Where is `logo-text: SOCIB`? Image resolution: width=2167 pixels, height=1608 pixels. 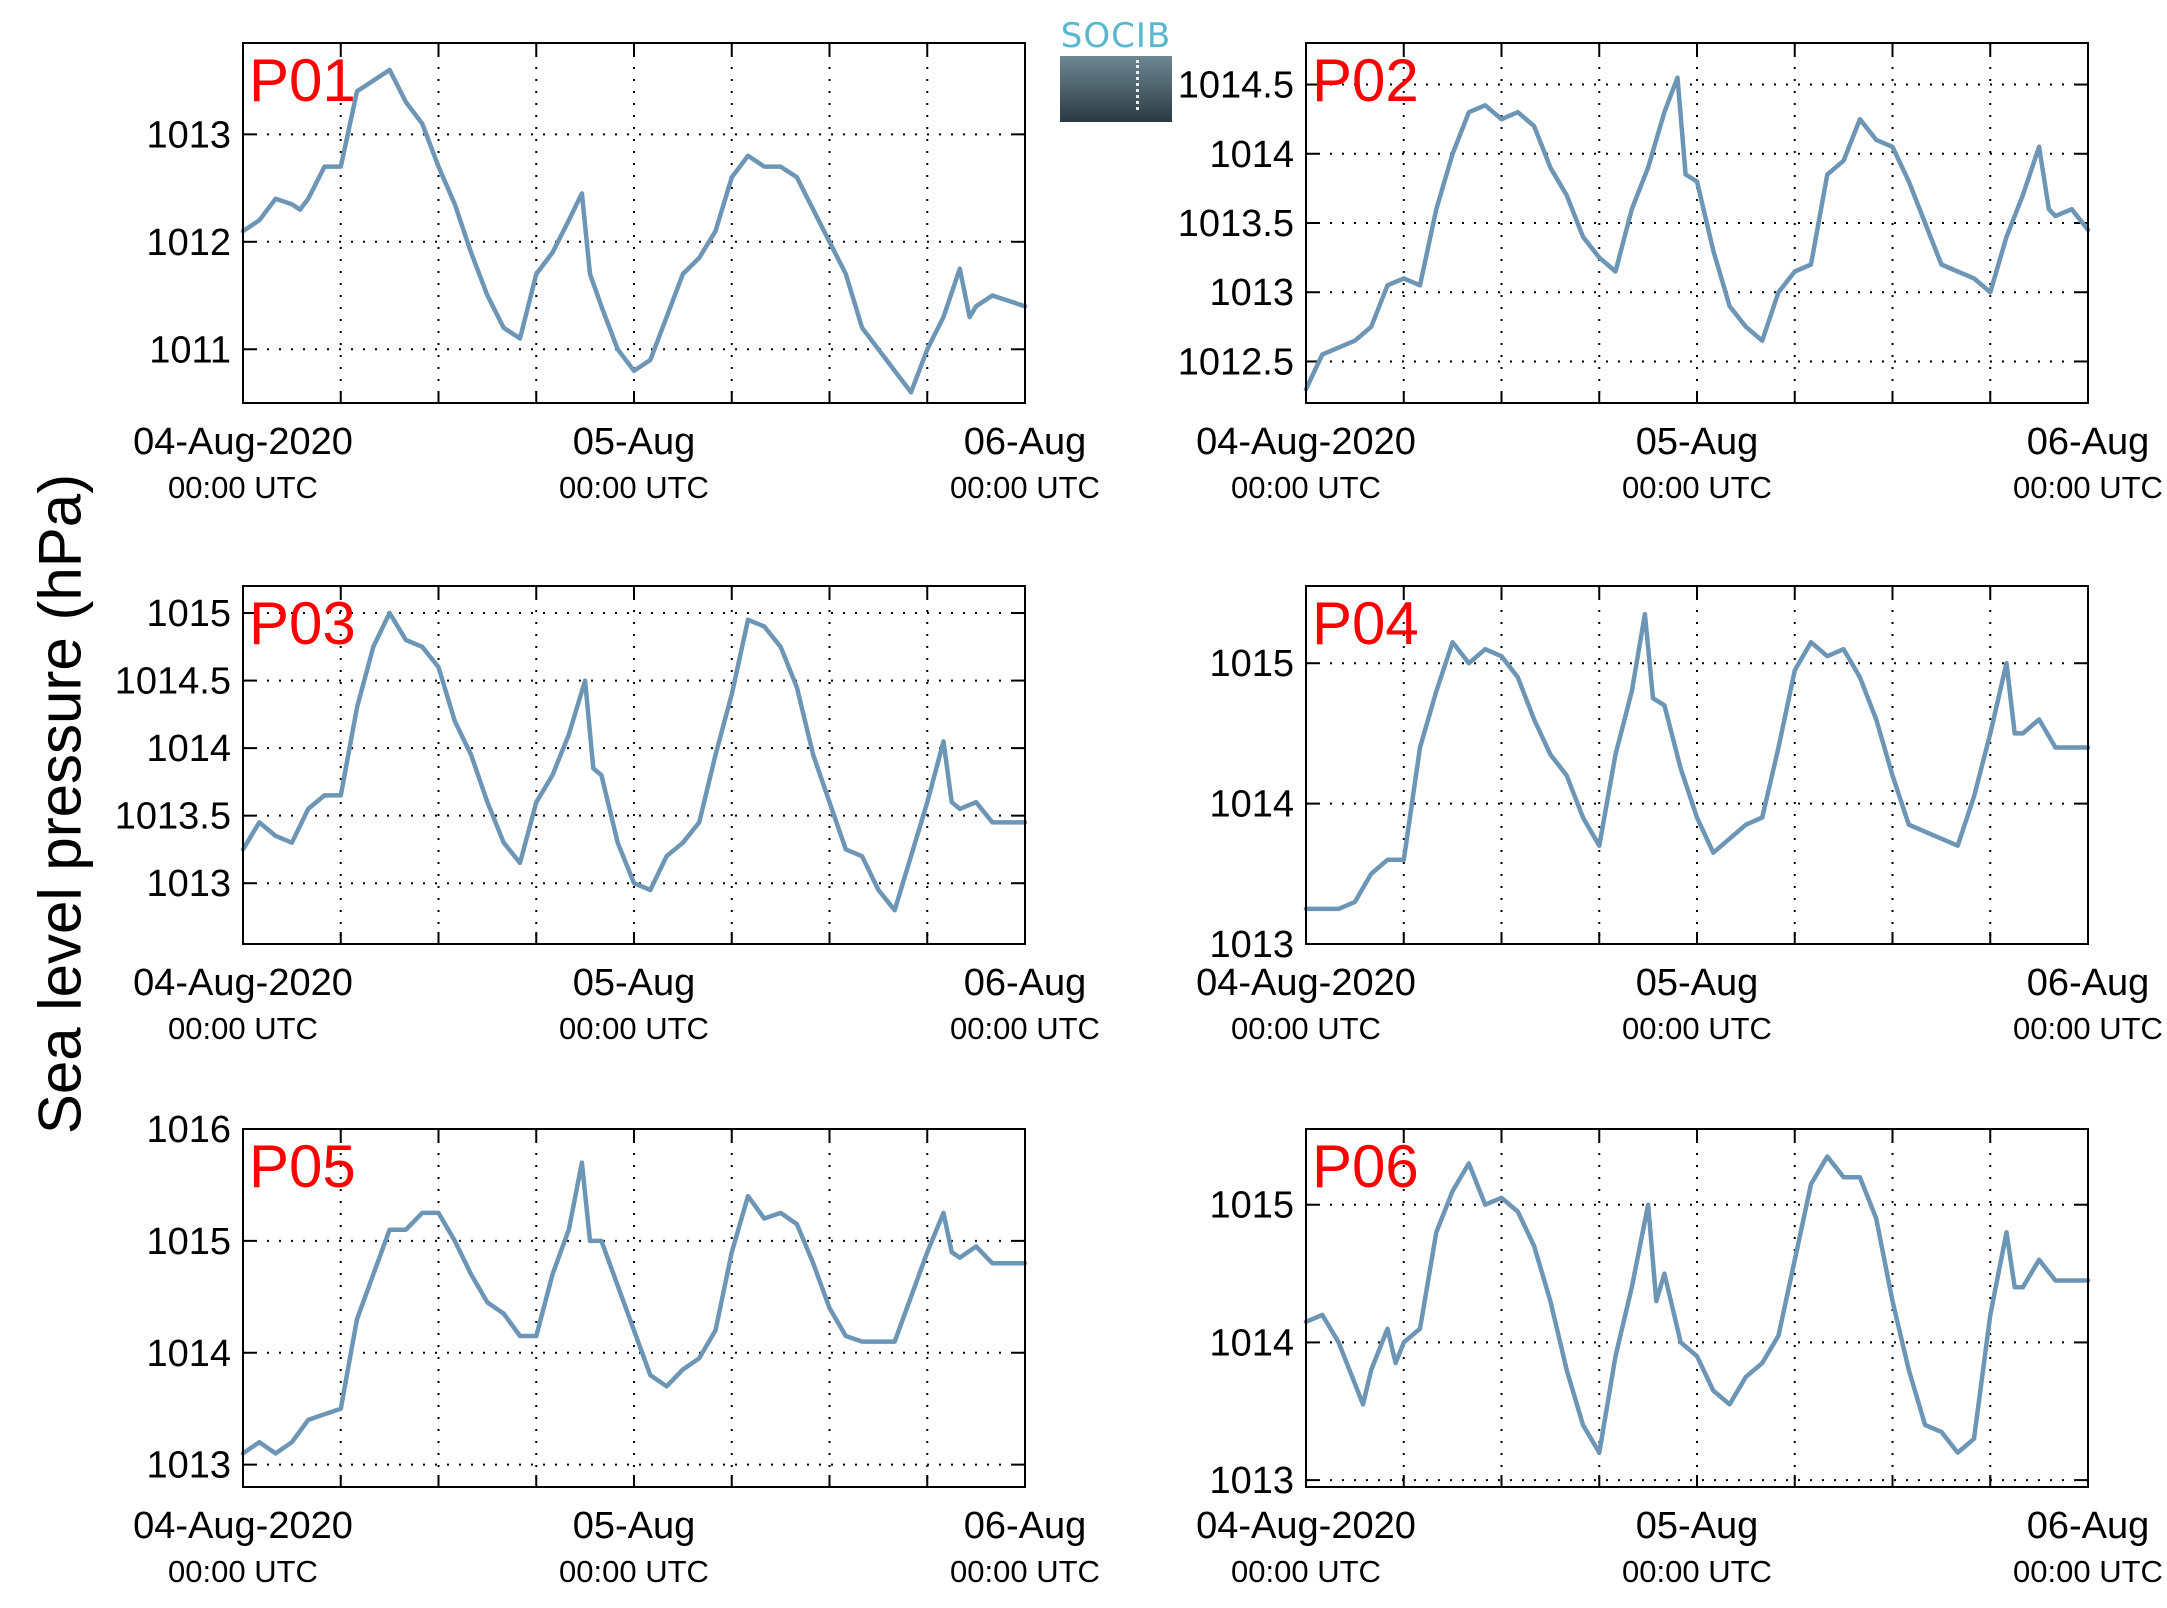
logo-text: SOCIB is located at coordinates (1116, 36).